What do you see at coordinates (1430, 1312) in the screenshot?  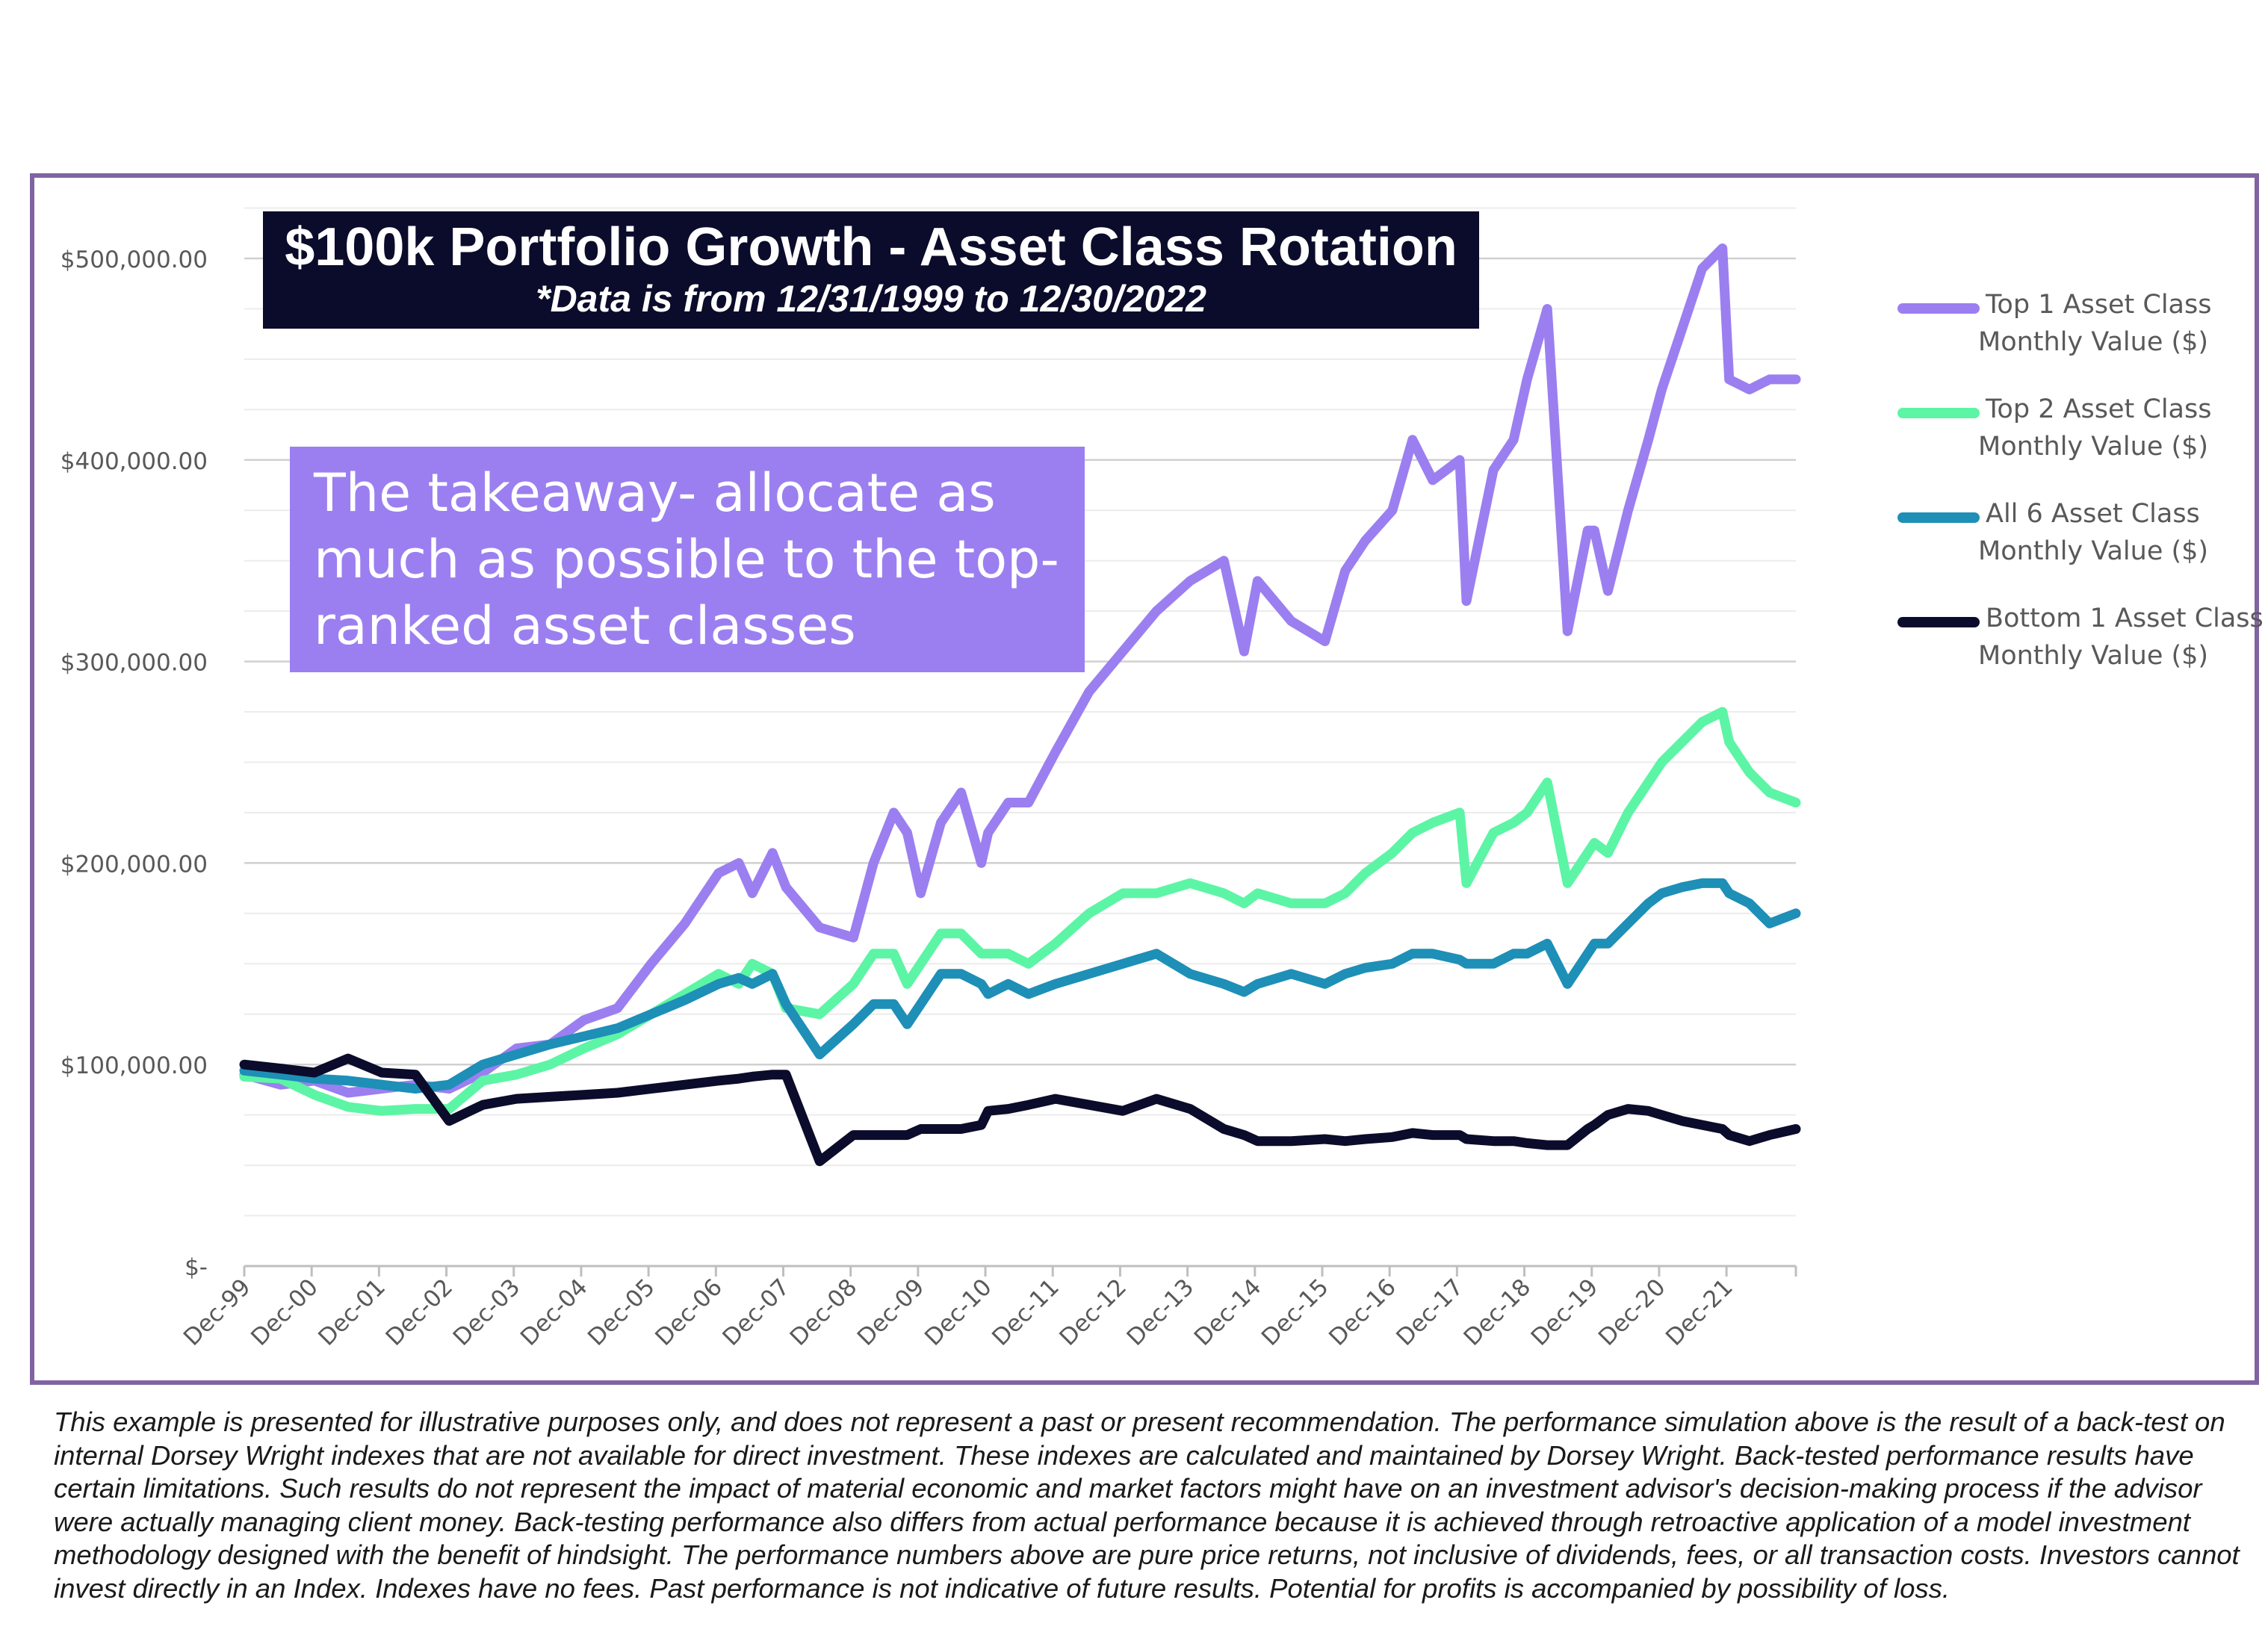 I see `x-tick-label: Dec-17` at bounding box center [1430, 1312].